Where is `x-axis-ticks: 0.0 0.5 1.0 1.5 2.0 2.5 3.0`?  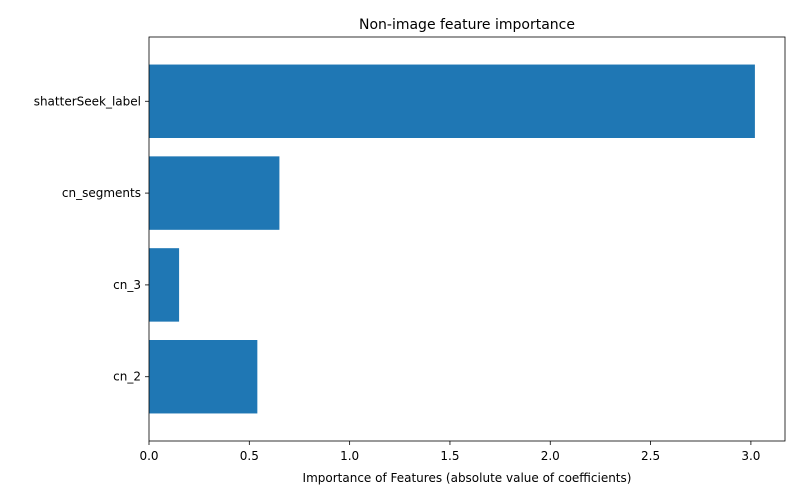 x-axis-ticks: 0.0 0.5 1.0 1.5 2.0 2.5 3.0 is located at coordinates (449, 452).